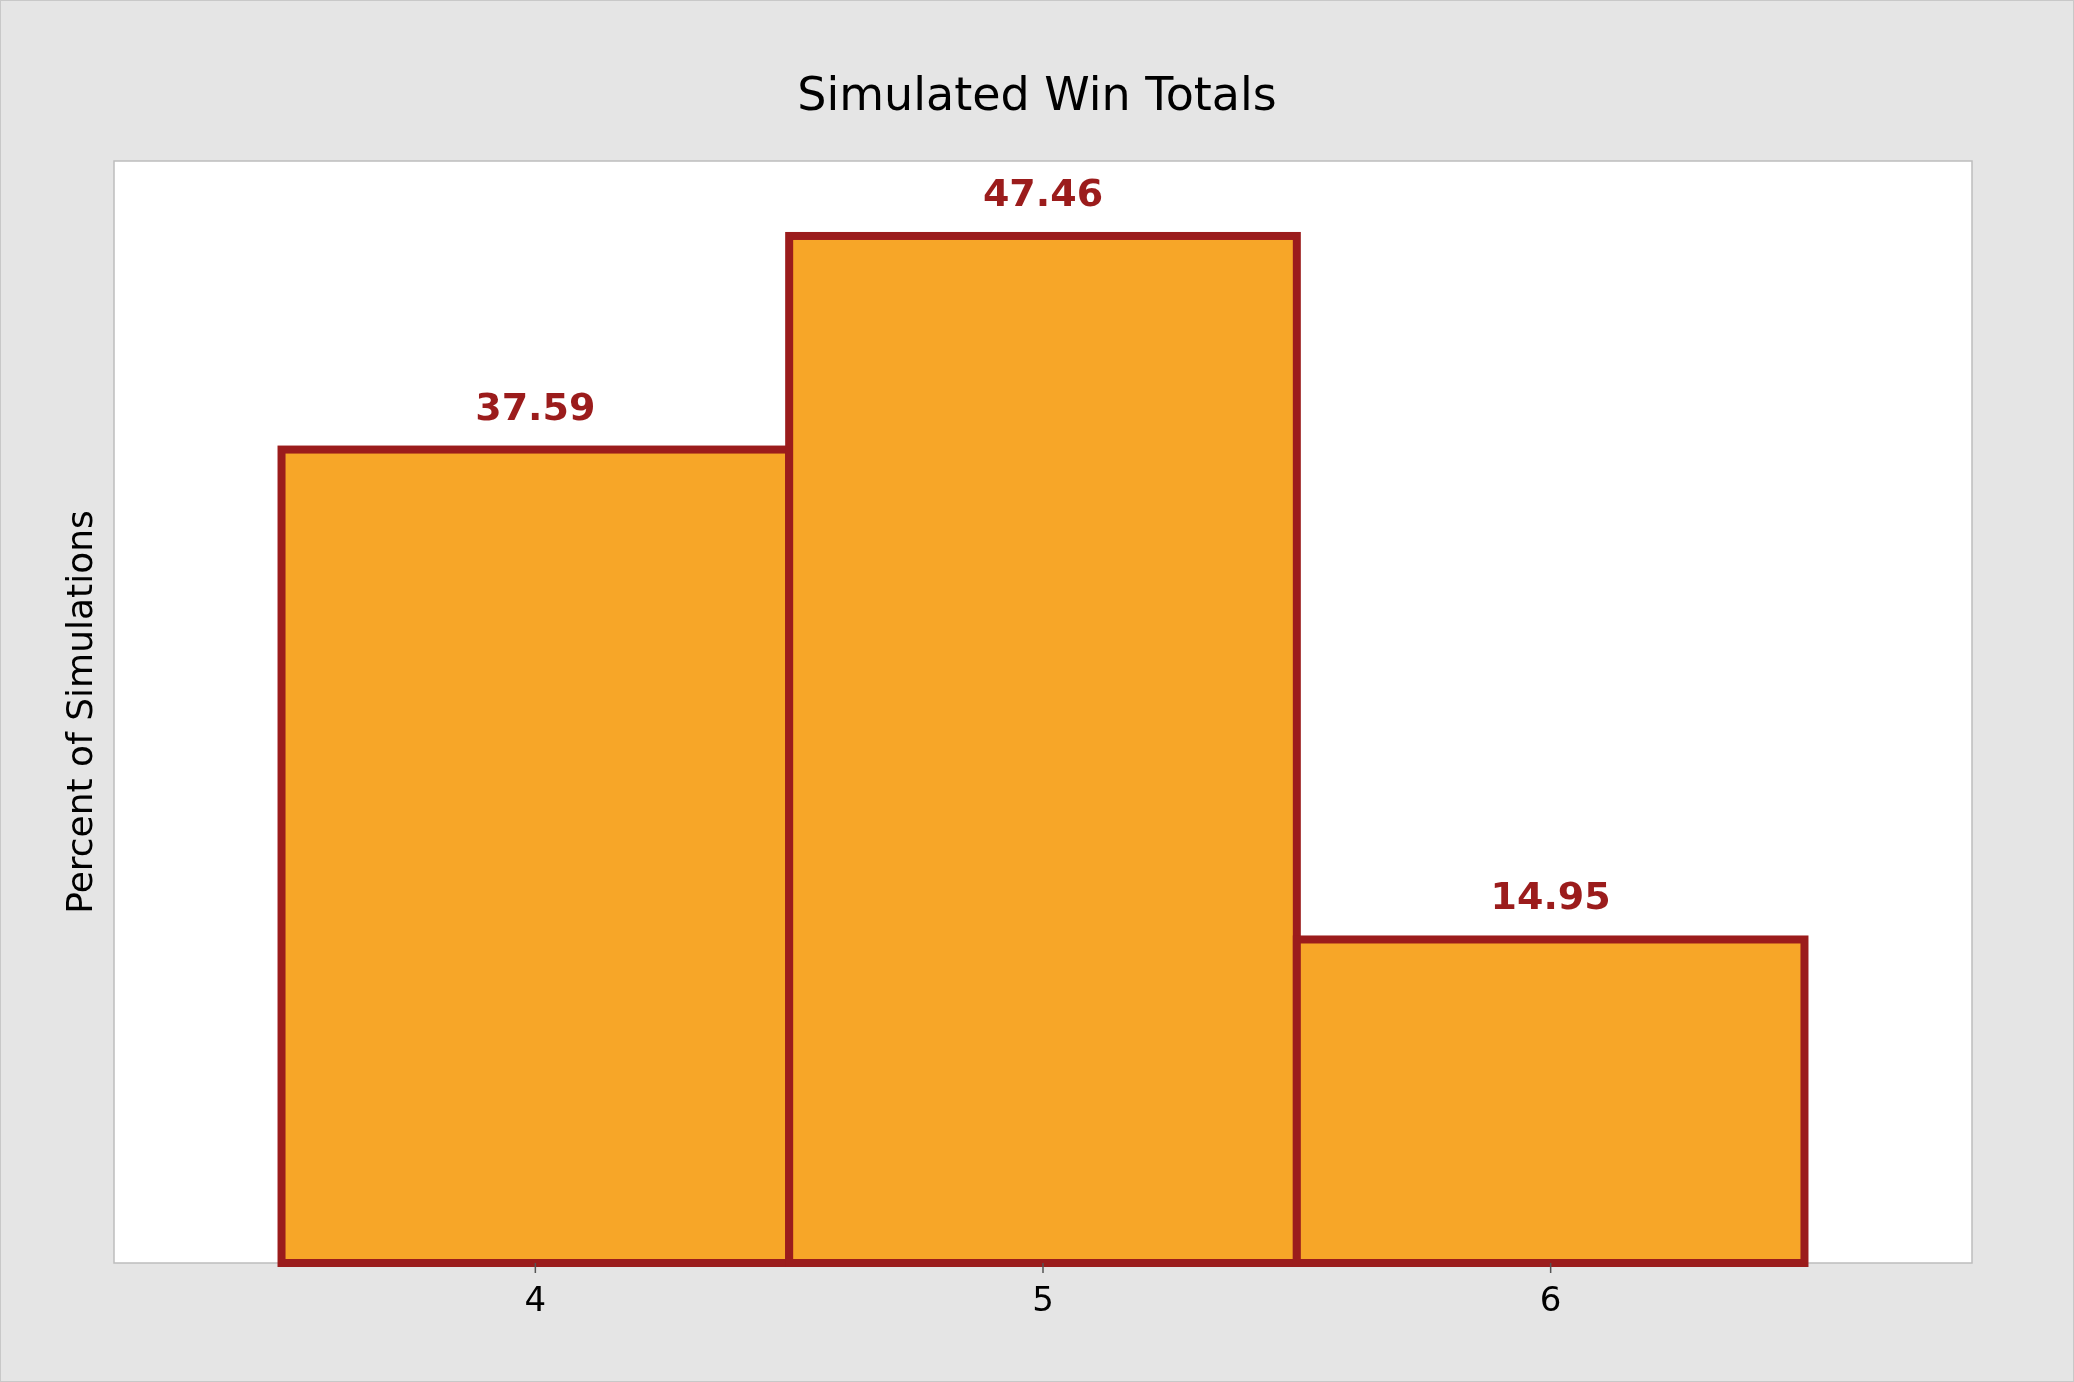 This screenshot has width=2074, height=1382. Describe the element at coordinates (535, 406) in the screenshot. I see `data-label: 37.59` at that location.